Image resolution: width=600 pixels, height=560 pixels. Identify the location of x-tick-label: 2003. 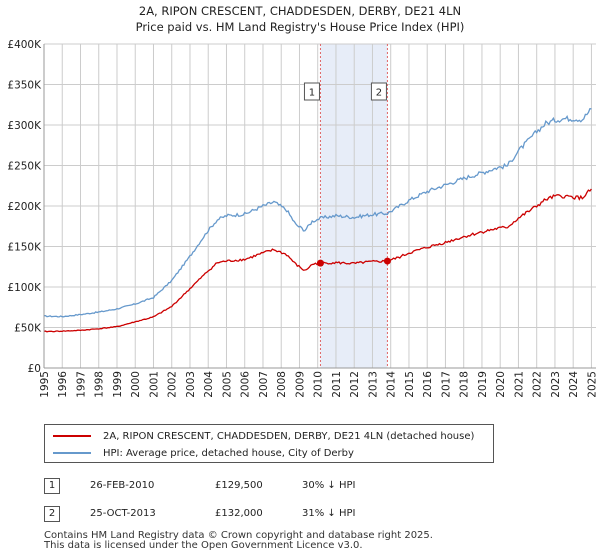
(191, 384).